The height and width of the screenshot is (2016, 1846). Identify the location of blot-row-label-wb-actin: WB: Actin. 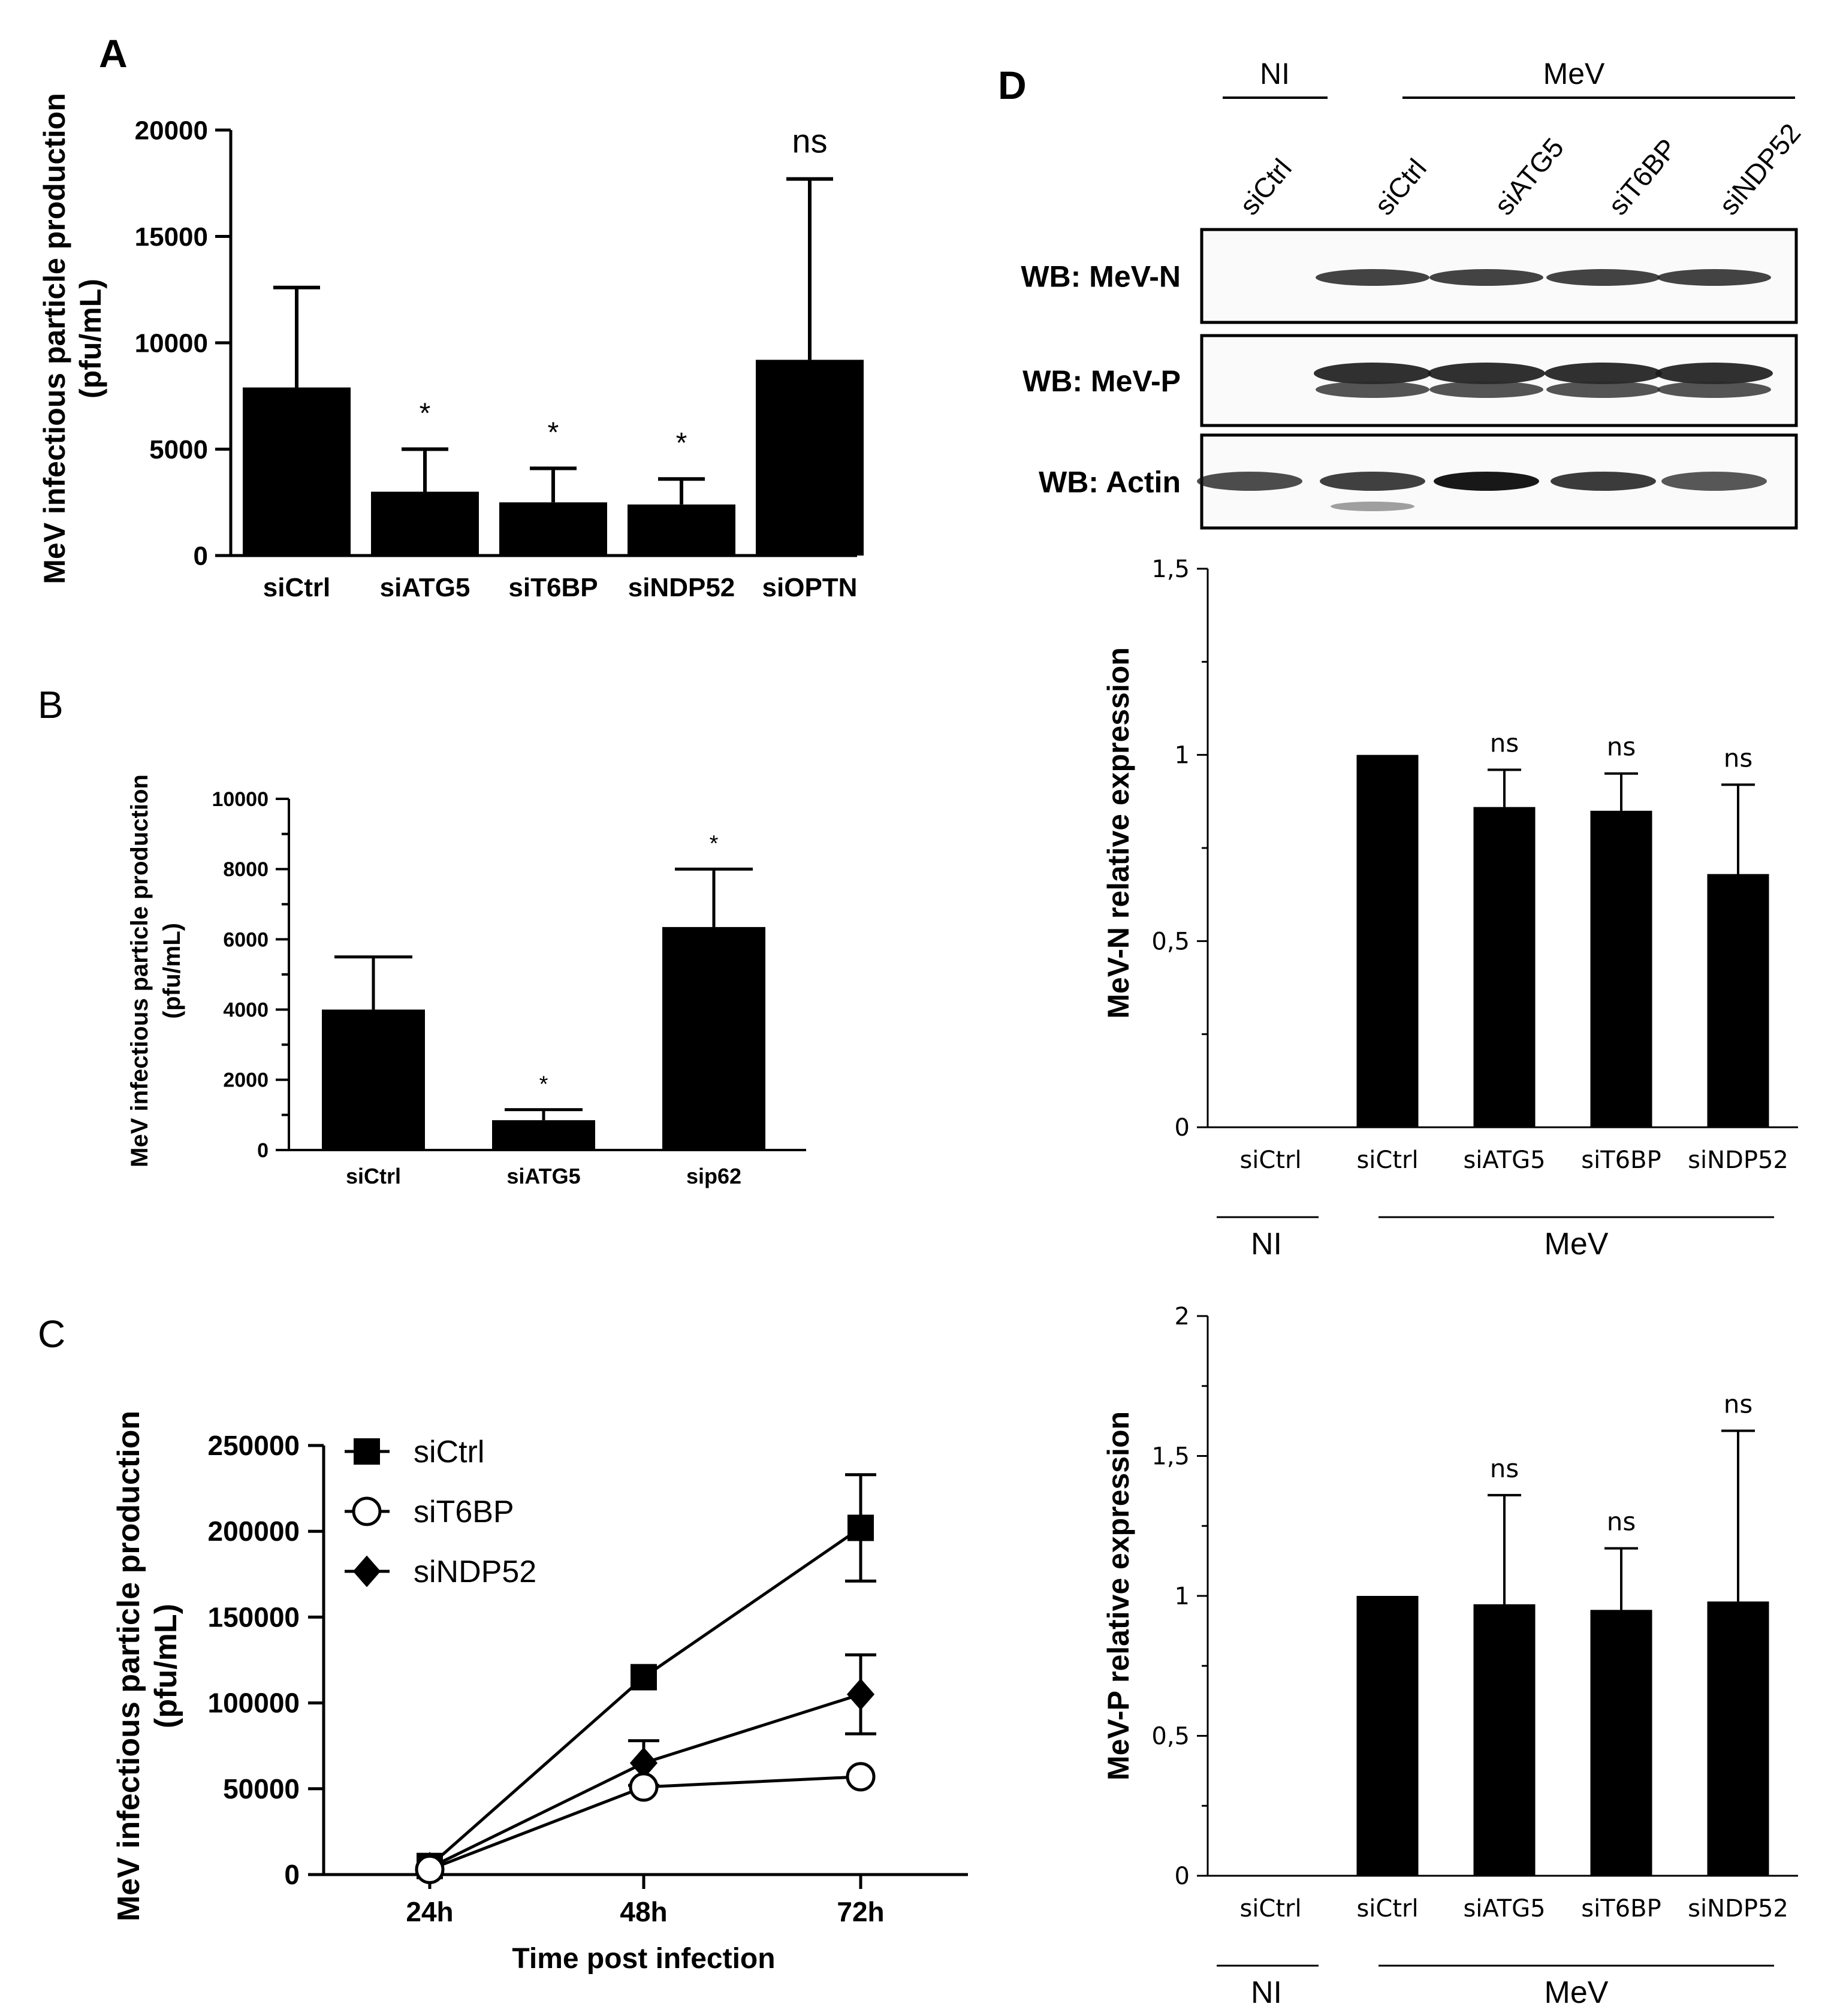
(1110, 482).